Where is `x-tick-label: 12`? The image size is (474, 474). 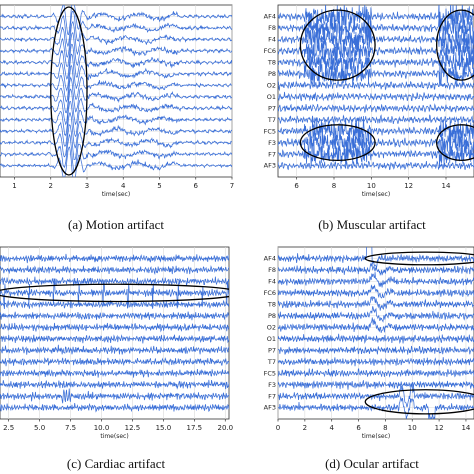
x-tick-label: 12 is located at coordinates (439, 428).